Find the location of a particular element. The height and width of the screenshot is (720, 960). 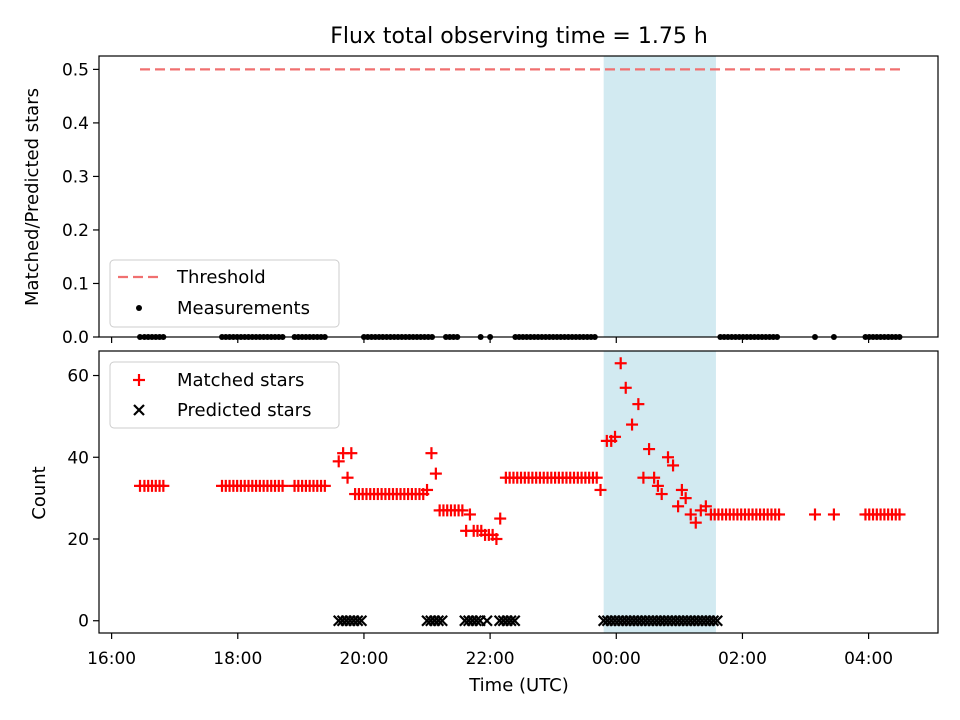

predicted-stars-points is located at coordinates (527, 620).